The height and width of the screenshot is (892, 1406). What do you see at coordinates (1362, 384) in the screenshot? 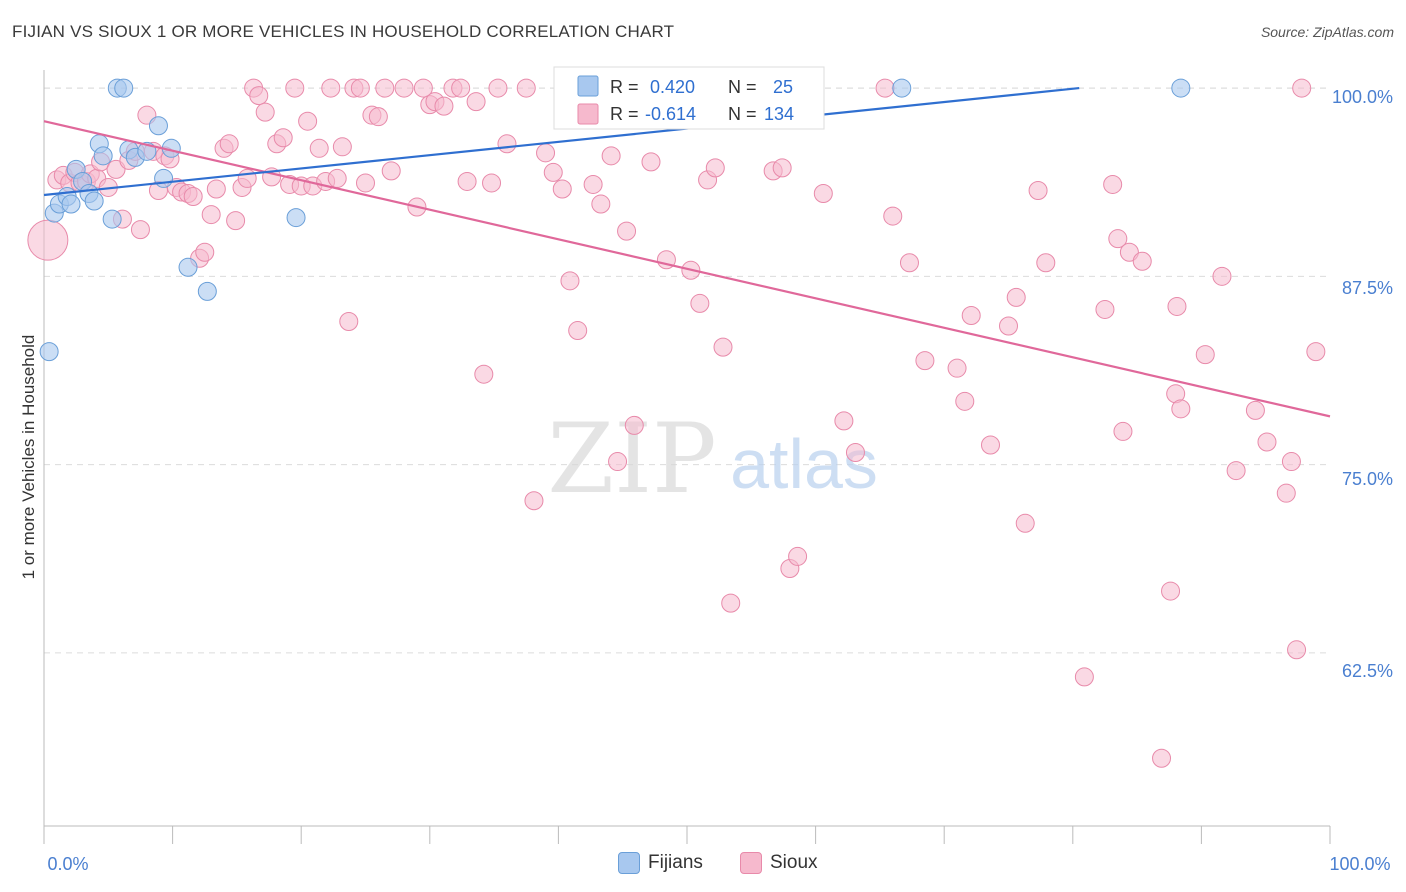
I see `y-tick-labels: 62.5% 75.0% 87.5% 100.0%` at bounding box center [1362, 384].